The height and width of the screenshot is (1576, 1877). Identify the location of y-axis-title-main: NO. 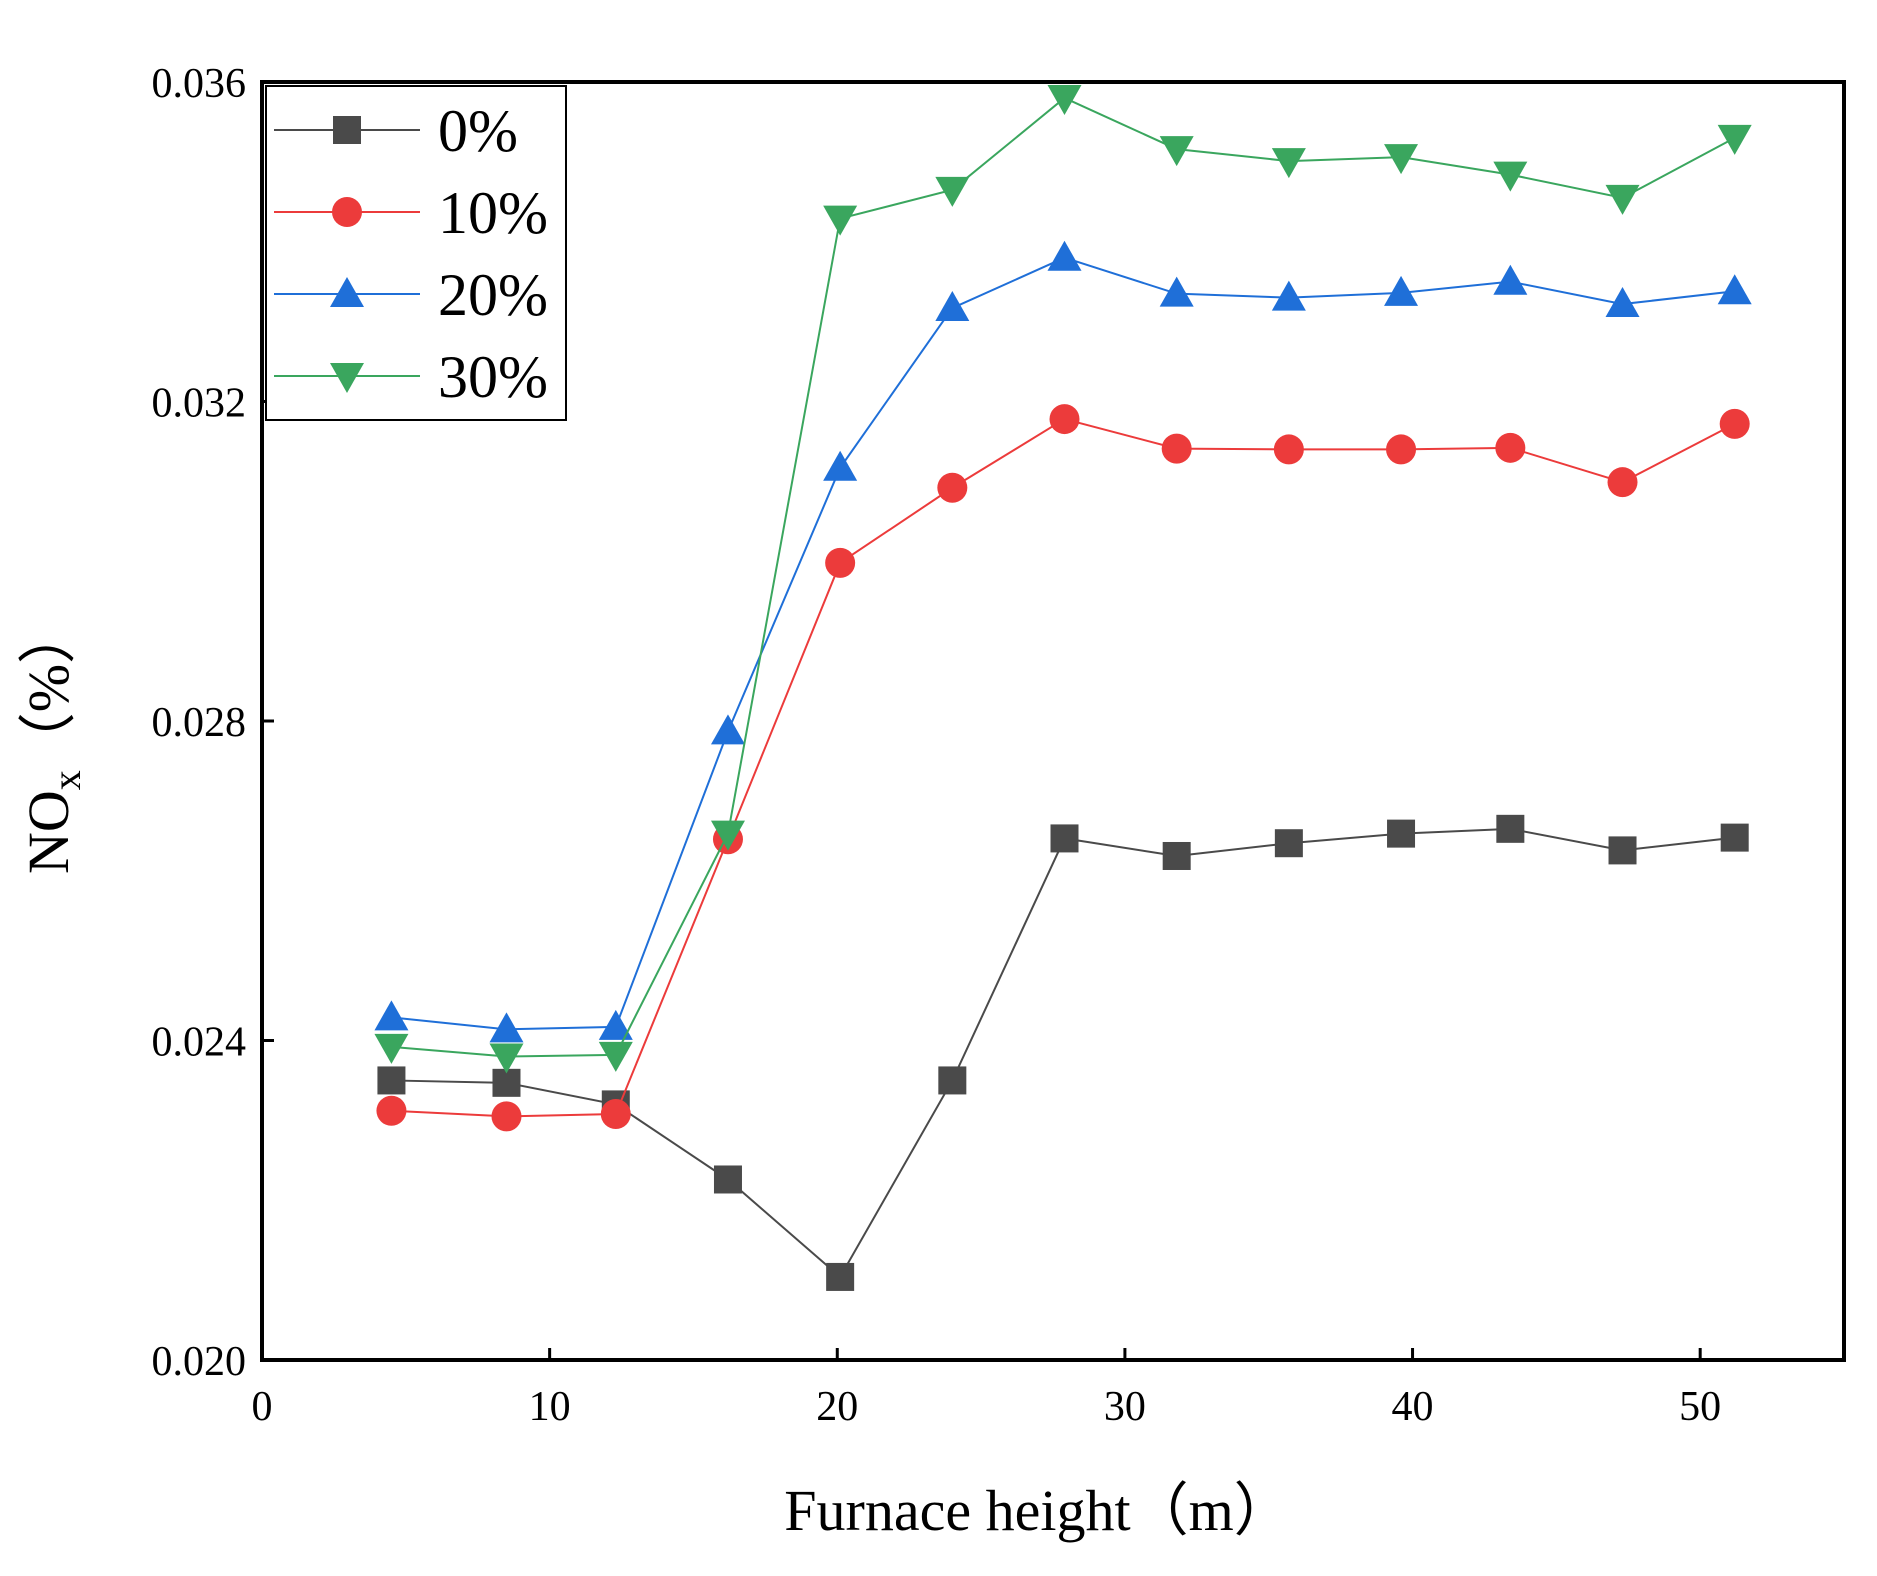
(48, 832).